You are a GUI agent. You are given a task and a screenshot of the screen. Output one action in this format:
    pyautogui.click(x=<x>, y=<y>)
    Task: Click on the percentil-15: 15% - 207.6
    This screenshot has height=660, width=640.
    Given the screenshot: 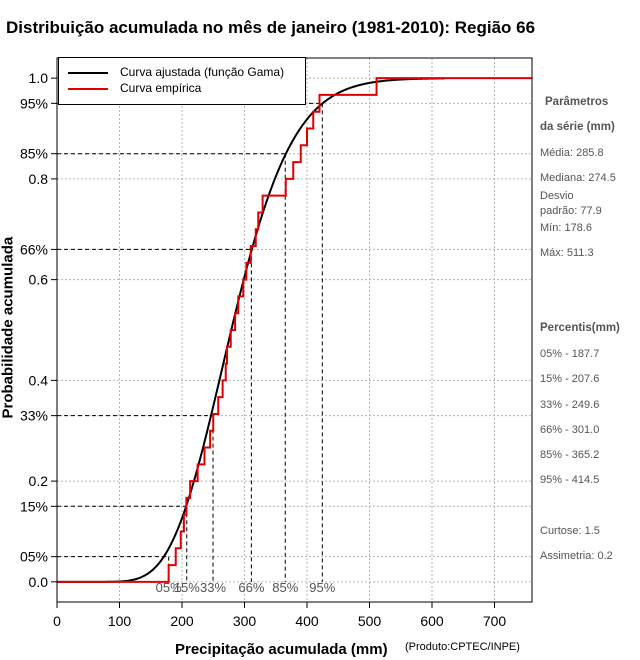 What is the action you would take?
    pyautogui.click(x=570, y=379)
    